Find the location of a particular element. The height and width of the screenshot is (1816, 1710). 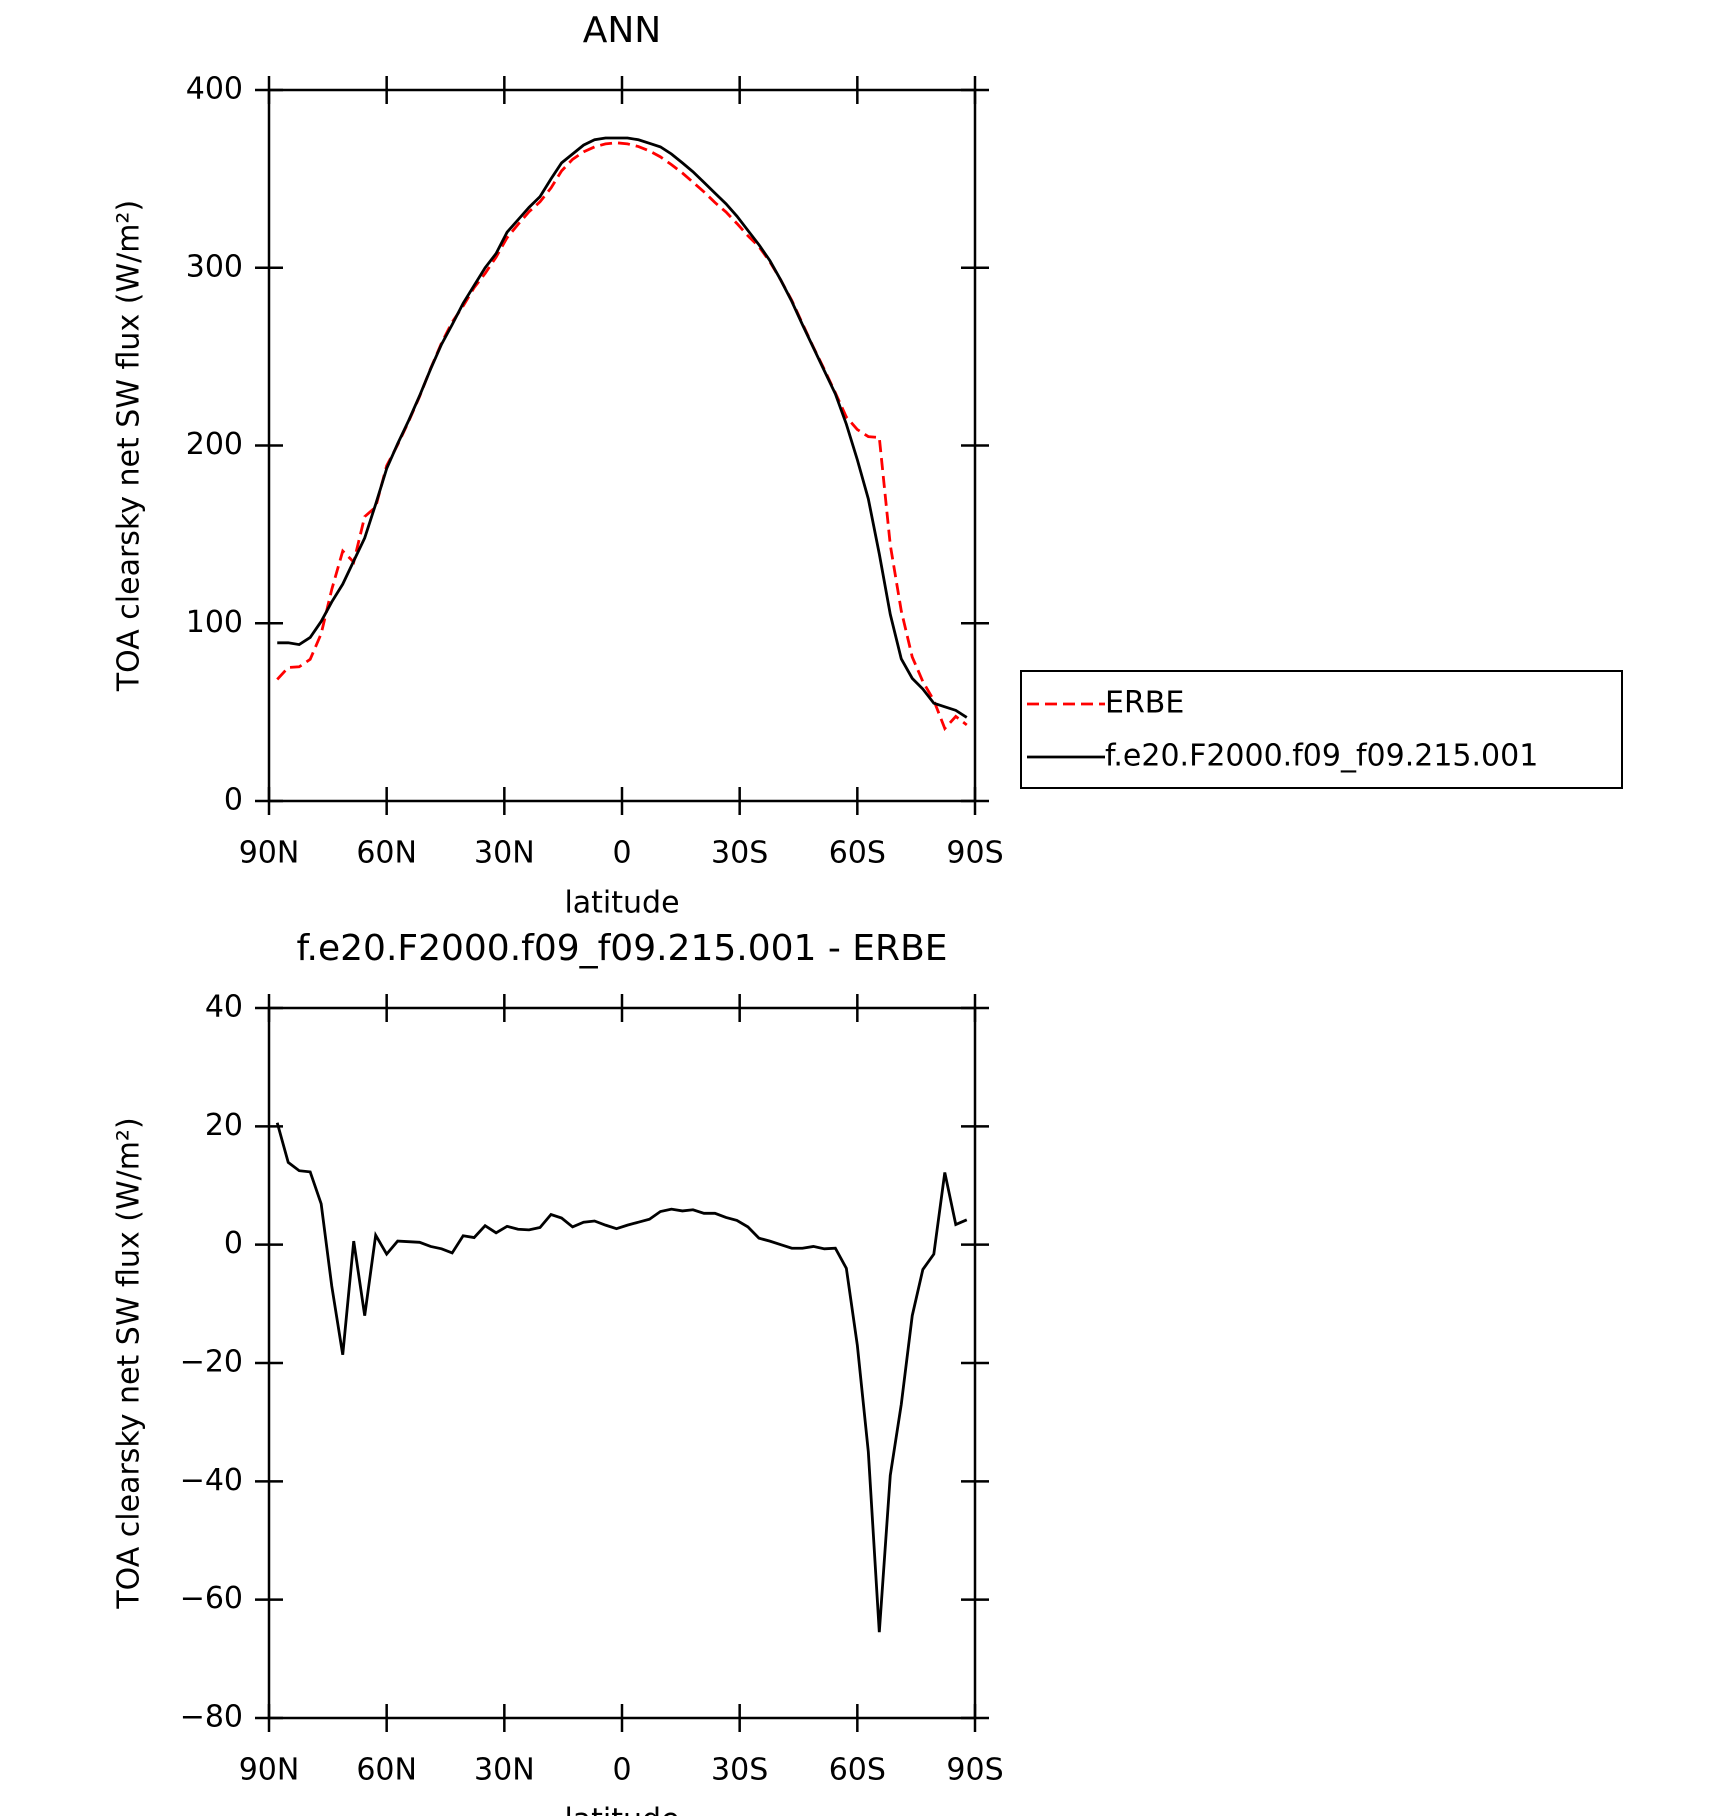

legend-label: f.e20.F2000.f09_f09.215.001 is located at coordinates (1321, 756).